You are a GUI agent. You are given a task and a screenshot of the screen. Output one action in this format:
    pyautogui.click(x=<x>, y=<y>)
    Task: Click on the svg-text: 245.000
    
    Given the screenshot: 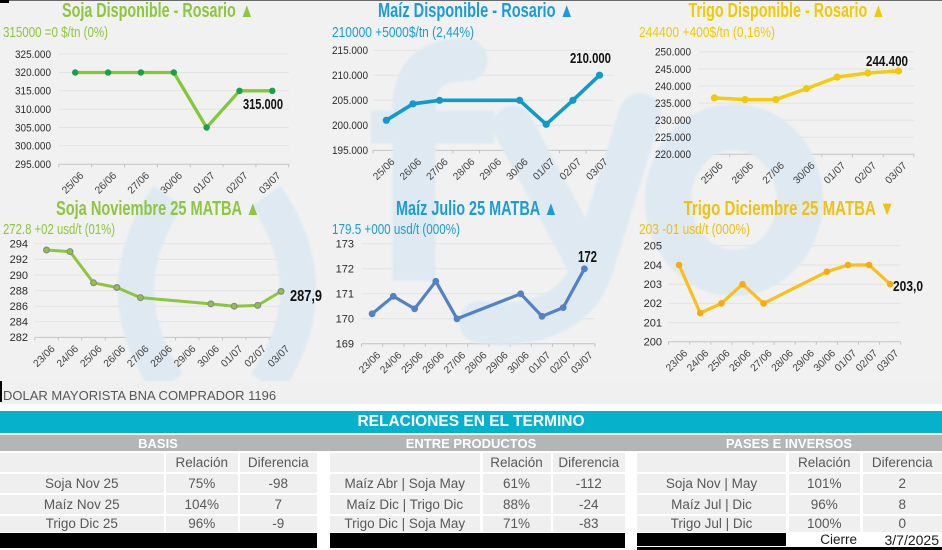 What is the action you would take?
    pyautogui.click(x=673, y=70)
    